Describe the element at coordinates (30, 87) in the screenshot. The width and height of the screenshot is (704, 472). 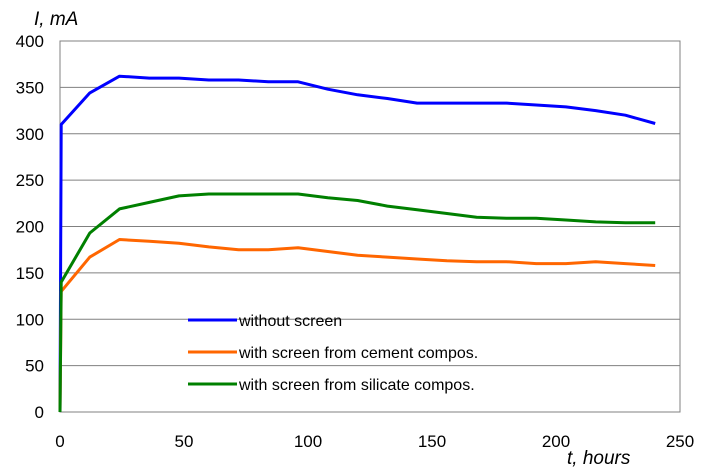
I see `y-tick-label: 350` at that location.